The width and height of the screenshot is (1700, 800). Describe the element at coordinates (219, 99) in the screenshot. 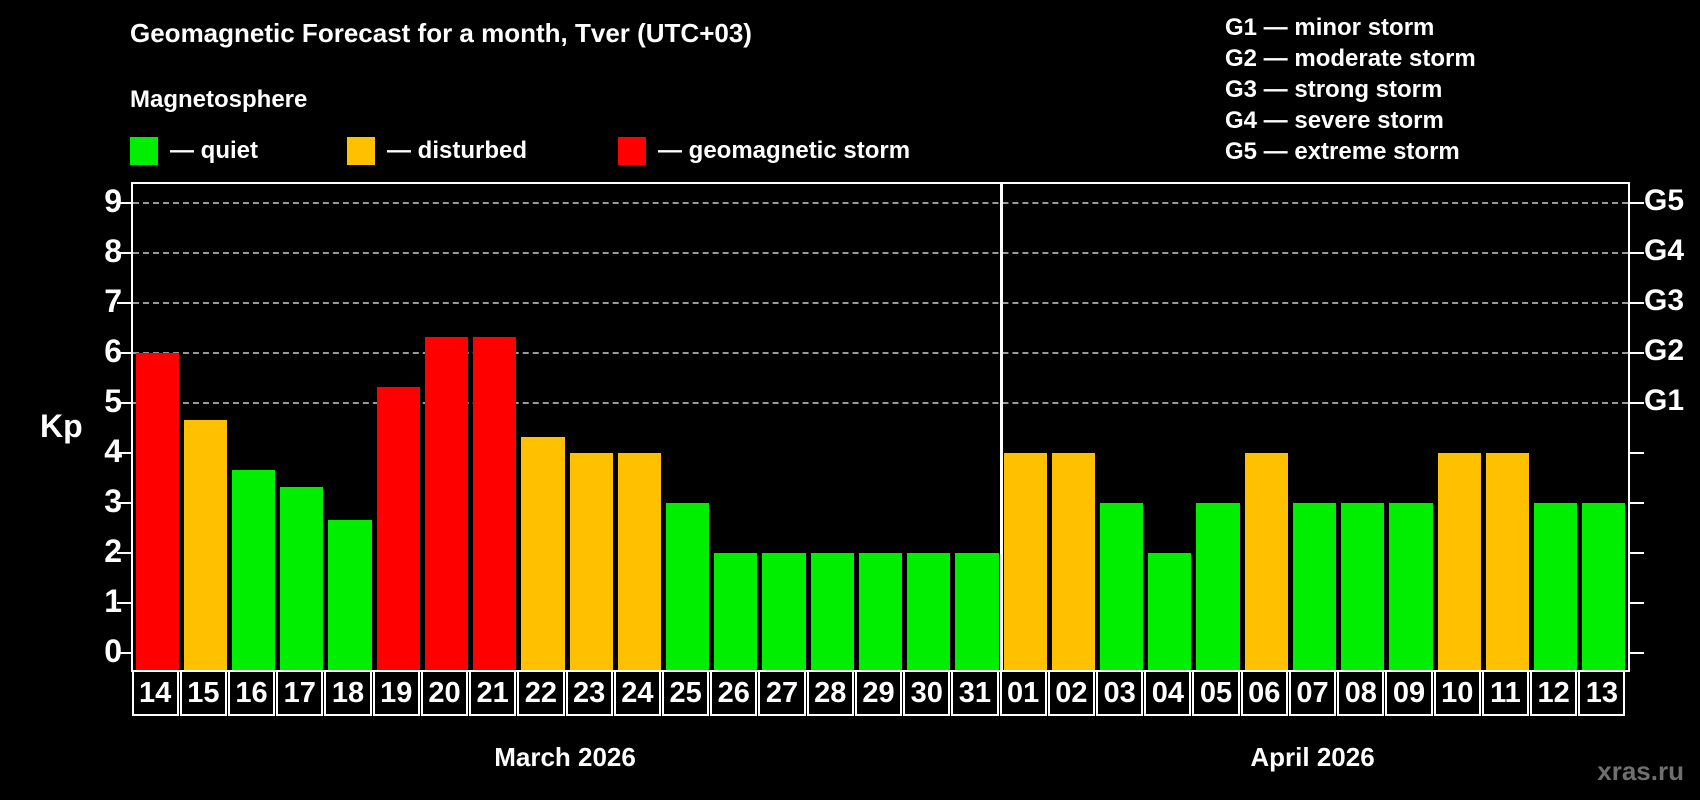

I see `magnetosphere-subtitle: Magnetosphere` at that location.